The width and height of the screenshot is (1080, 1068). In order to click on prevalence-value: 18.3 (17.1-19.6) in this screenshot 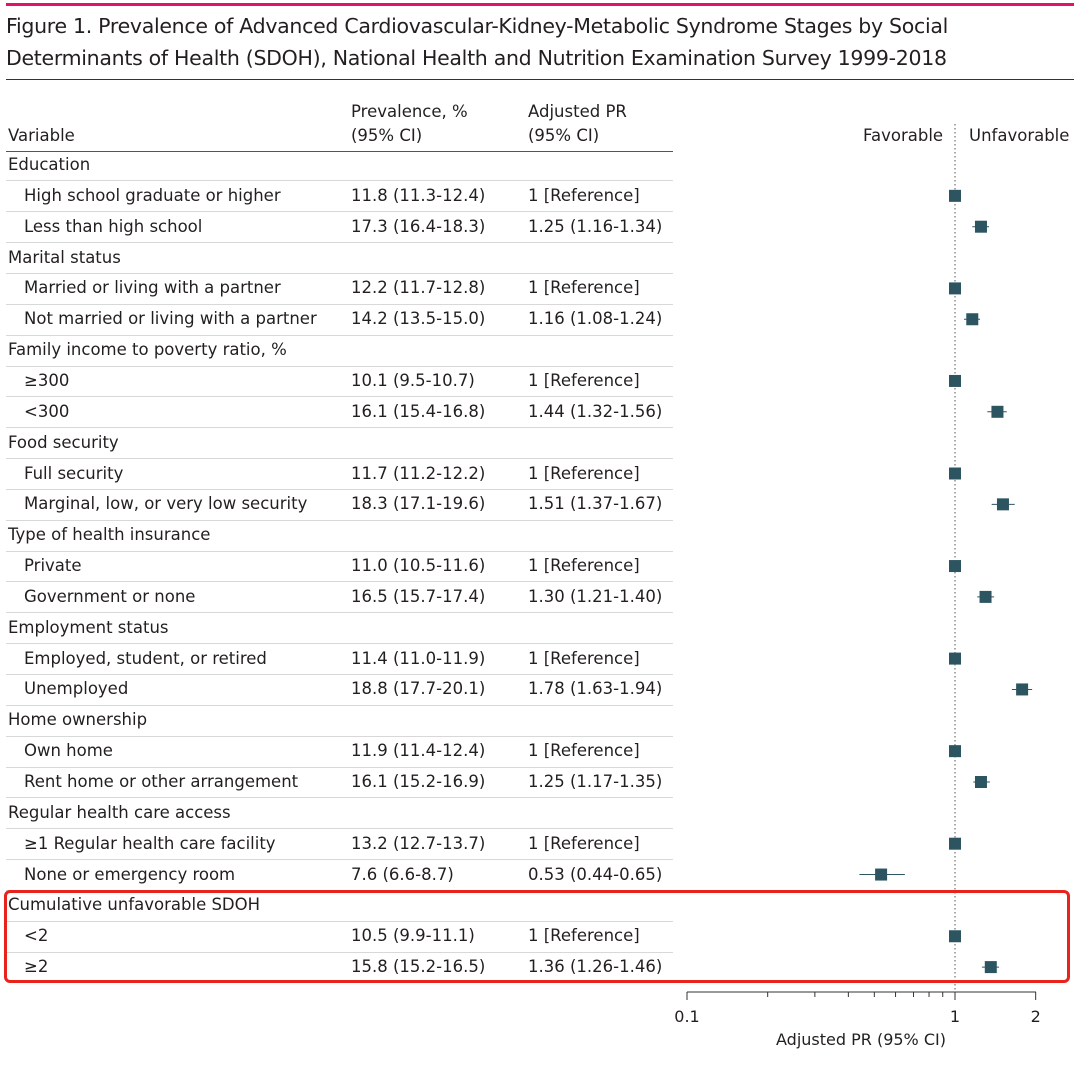, I will do `click(418, 503)`.